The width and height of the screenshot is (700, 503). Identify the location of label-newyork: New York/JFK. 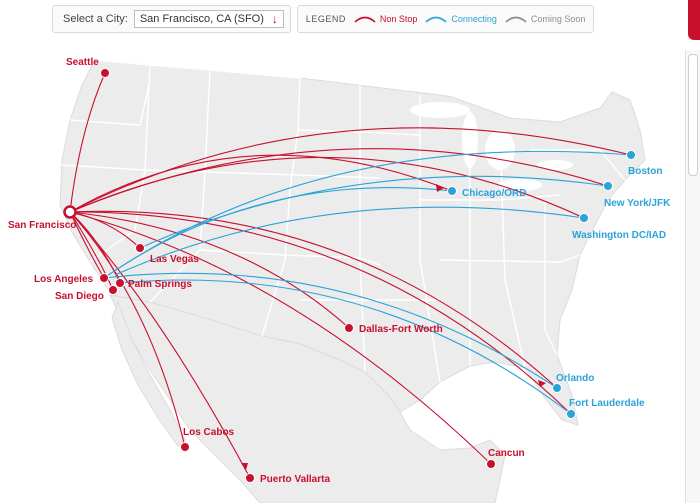
(637, 203).